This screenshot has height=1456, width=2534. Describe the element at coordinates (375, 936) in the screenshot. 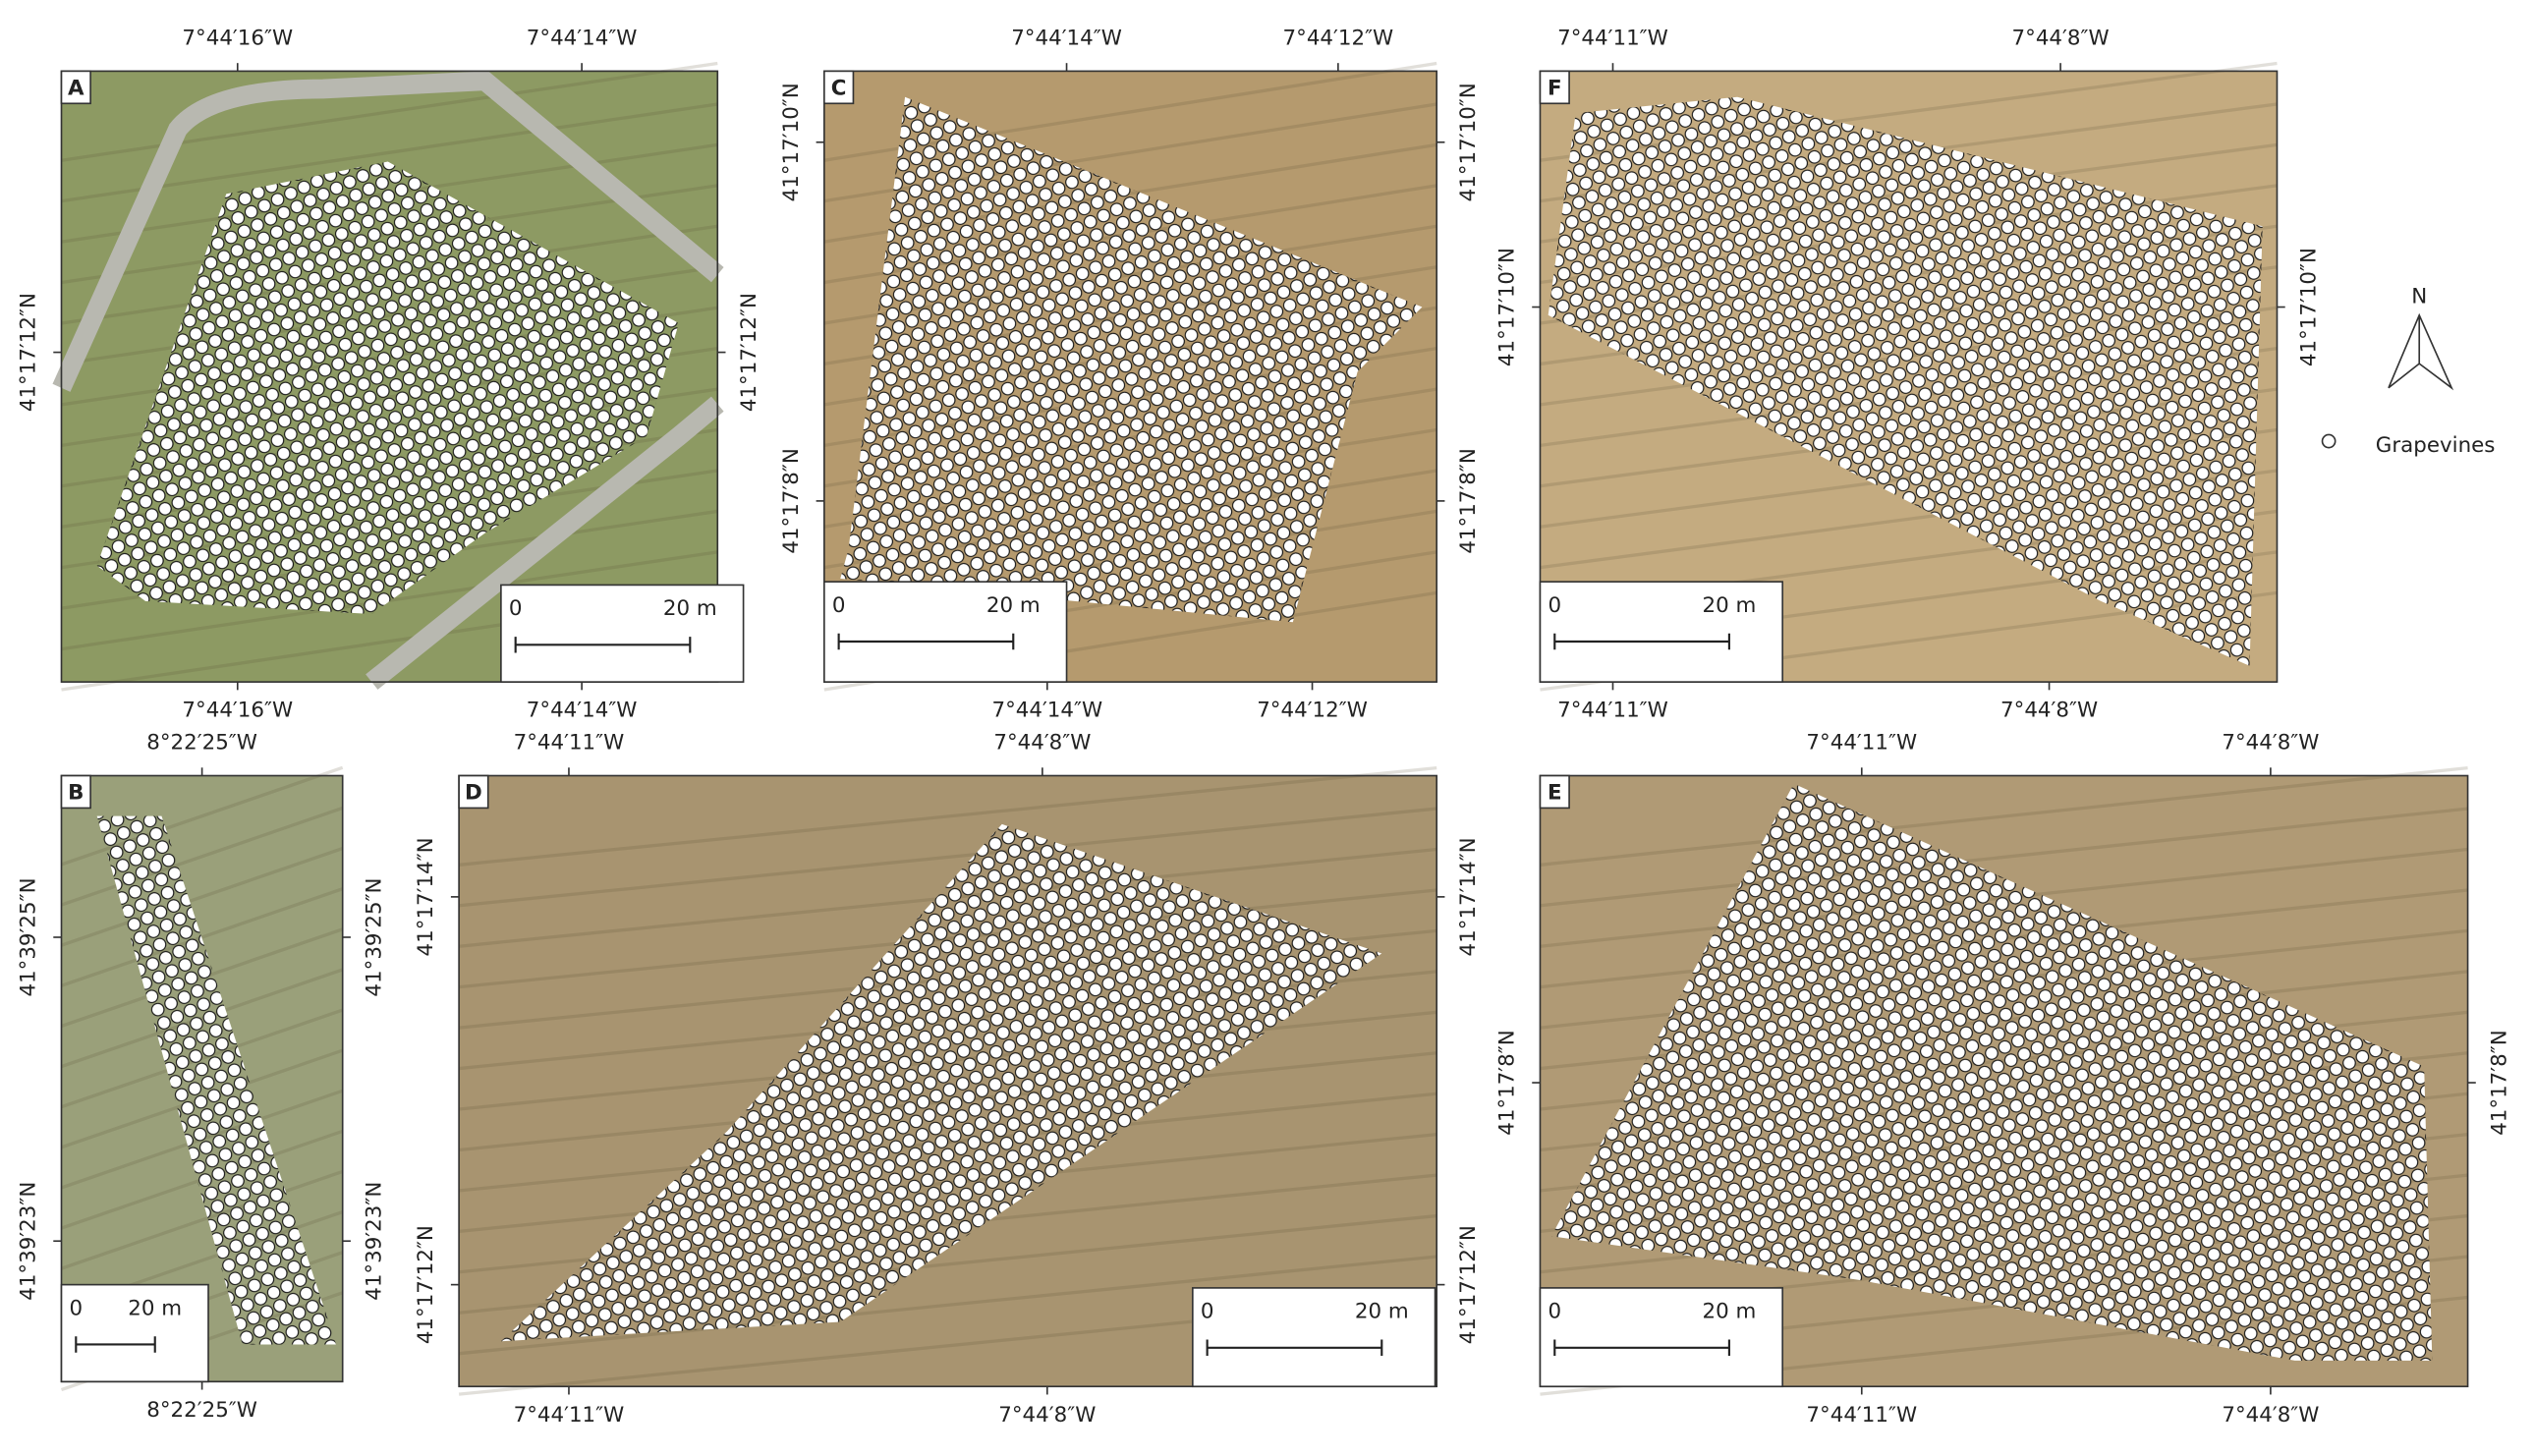

I see `right-coordinate: 41°39′25″N` at that location.